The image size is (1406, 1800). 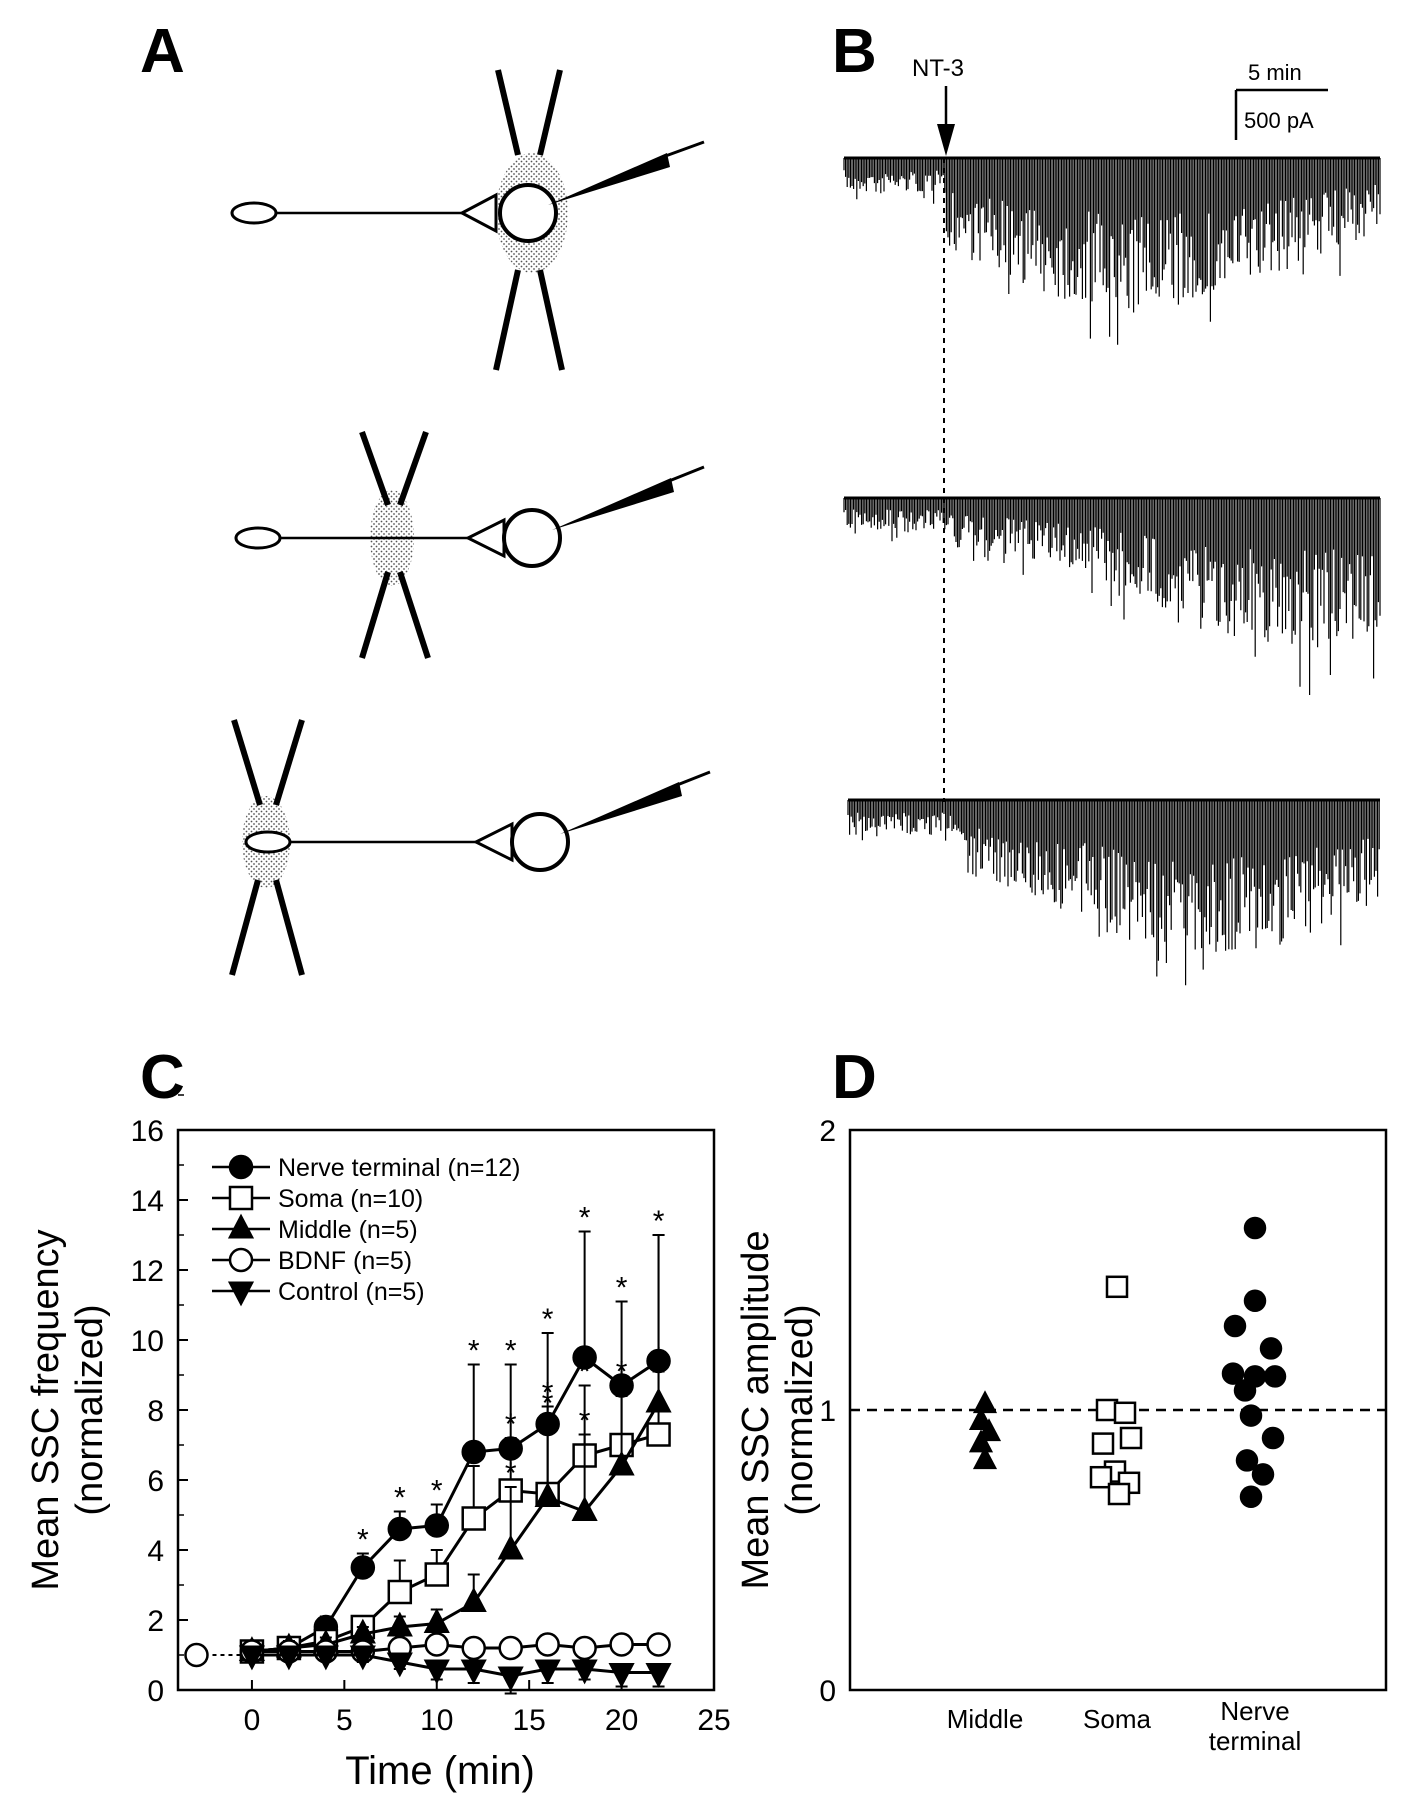 I want to click on legend-label: Middle (n=5), so click(x=348, y=1230).